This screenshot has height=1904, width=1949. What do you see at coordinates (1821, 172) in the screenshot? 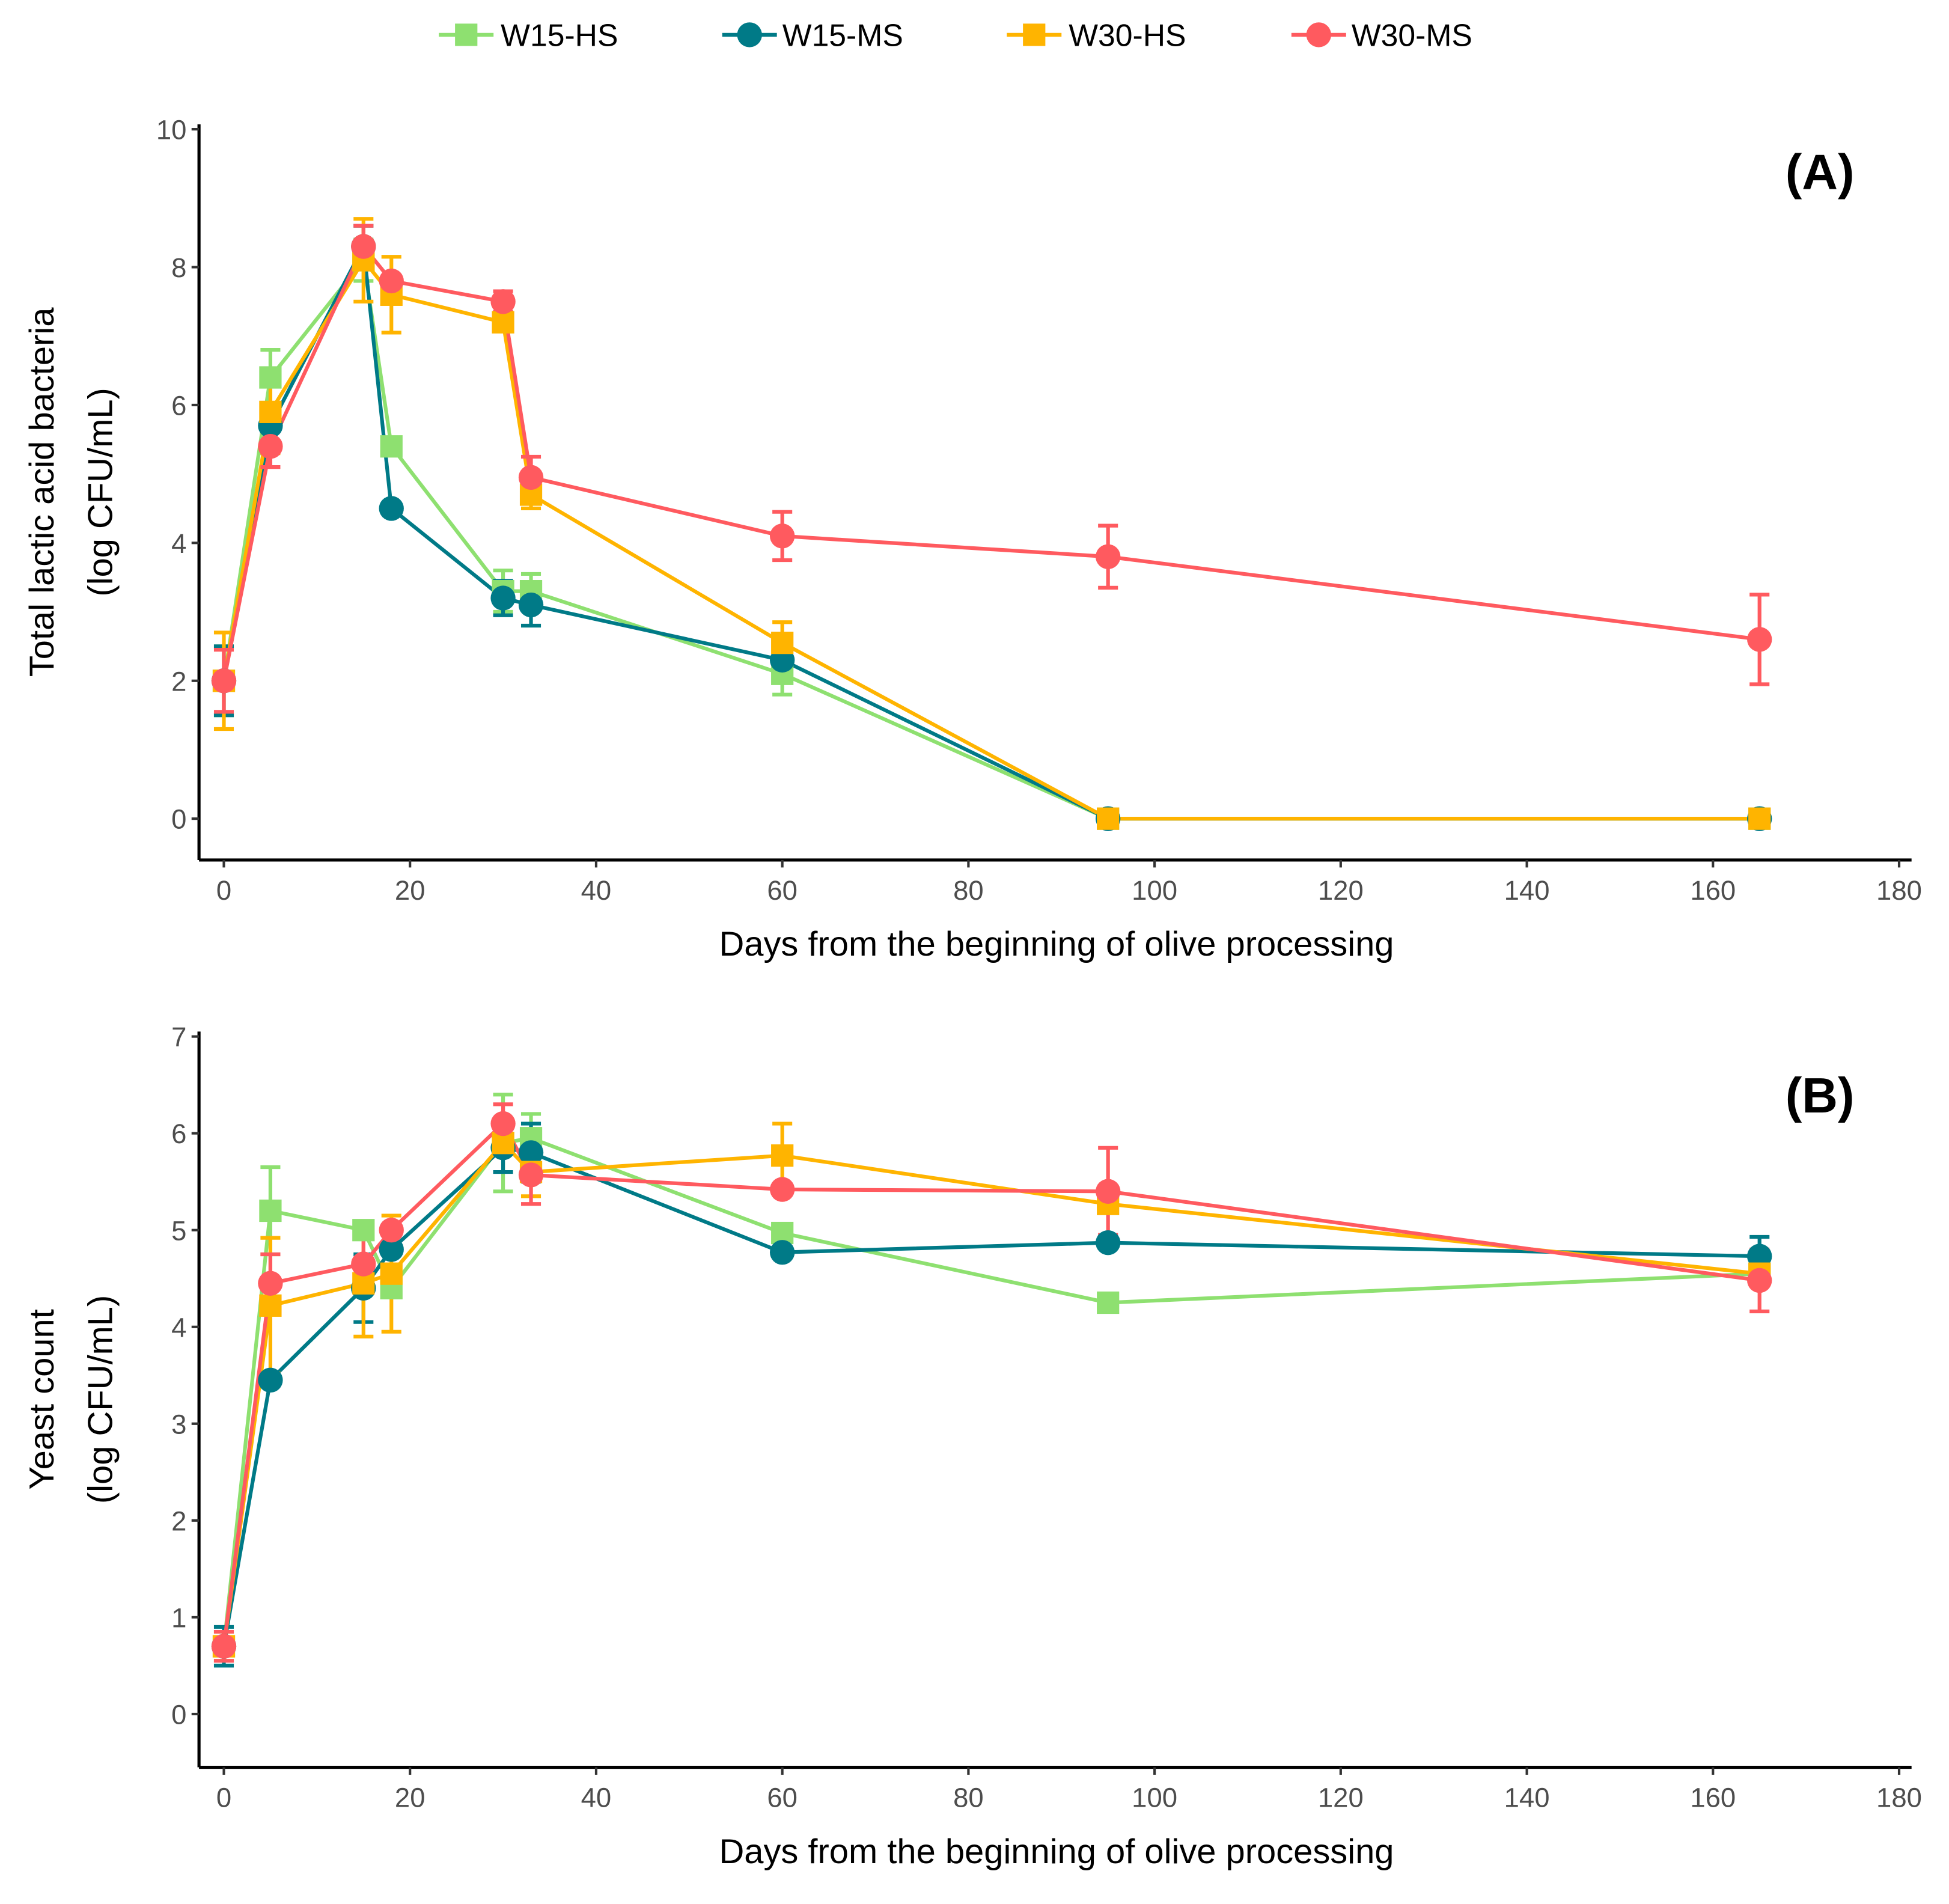
I see `panel-label: (A)` at bounding box center [1821, 172].